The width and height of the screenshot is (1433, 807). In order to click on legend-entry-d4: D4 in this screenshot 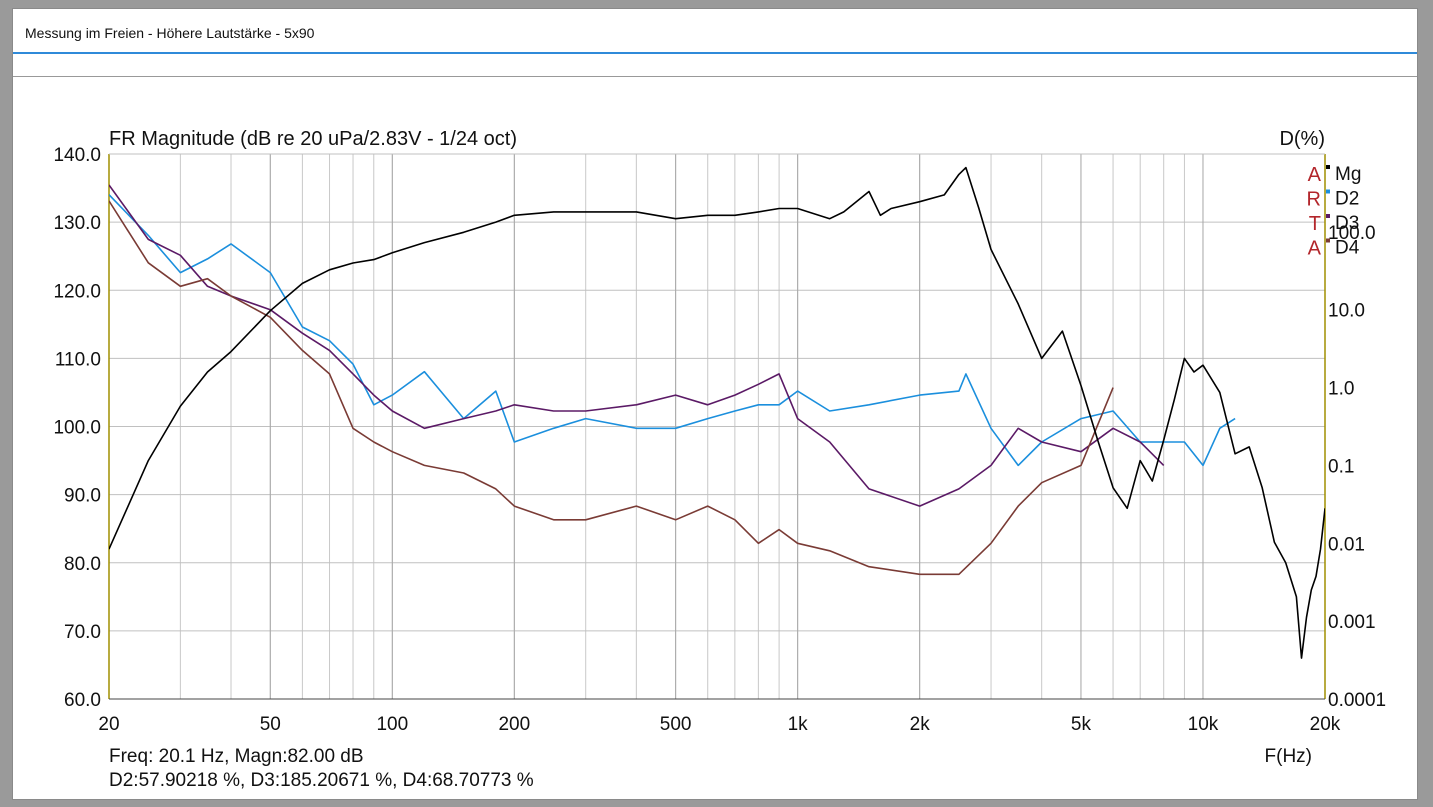, I will do `click(1347, 248)`.